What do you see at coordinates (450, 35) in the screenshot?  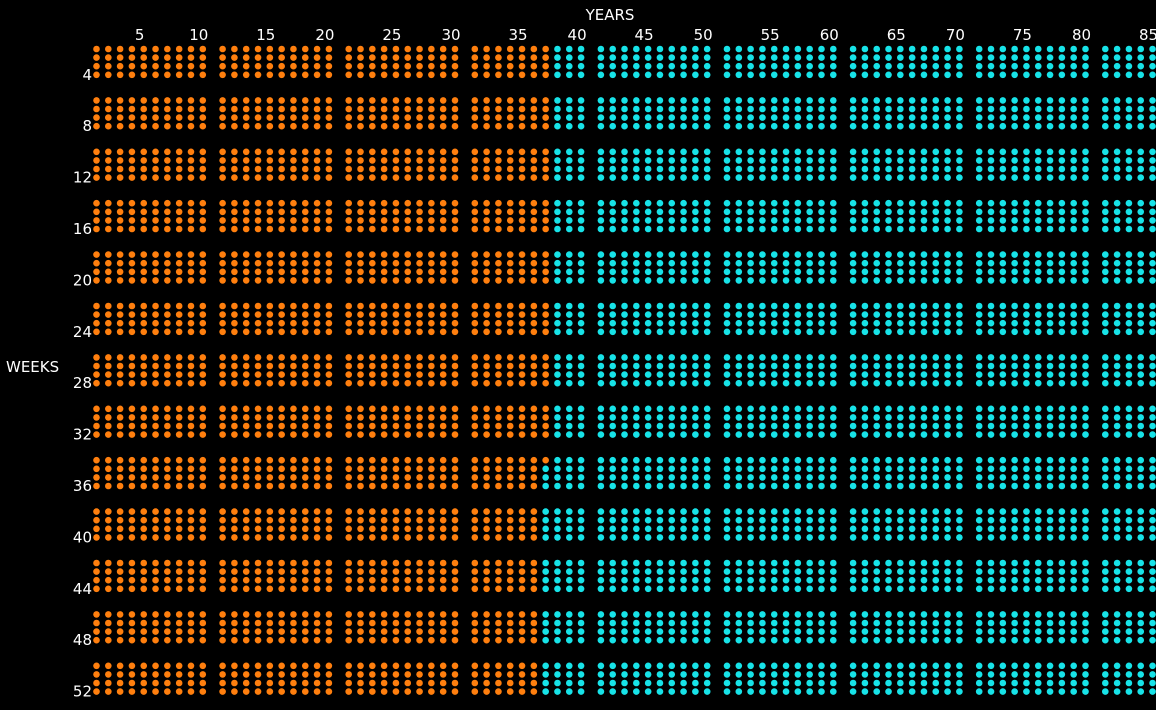 I see `x-tick-label: 30` at bounding box center [450, 35].